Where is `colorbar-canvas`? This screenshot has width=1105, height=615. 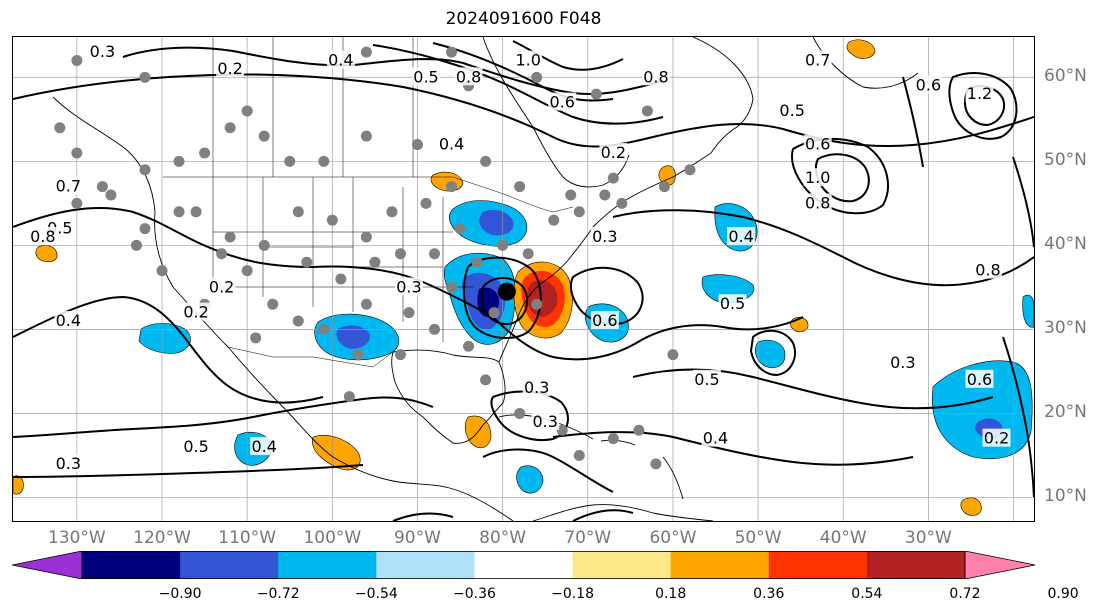 colorbar-canvas is located at coordinates (523, 565).